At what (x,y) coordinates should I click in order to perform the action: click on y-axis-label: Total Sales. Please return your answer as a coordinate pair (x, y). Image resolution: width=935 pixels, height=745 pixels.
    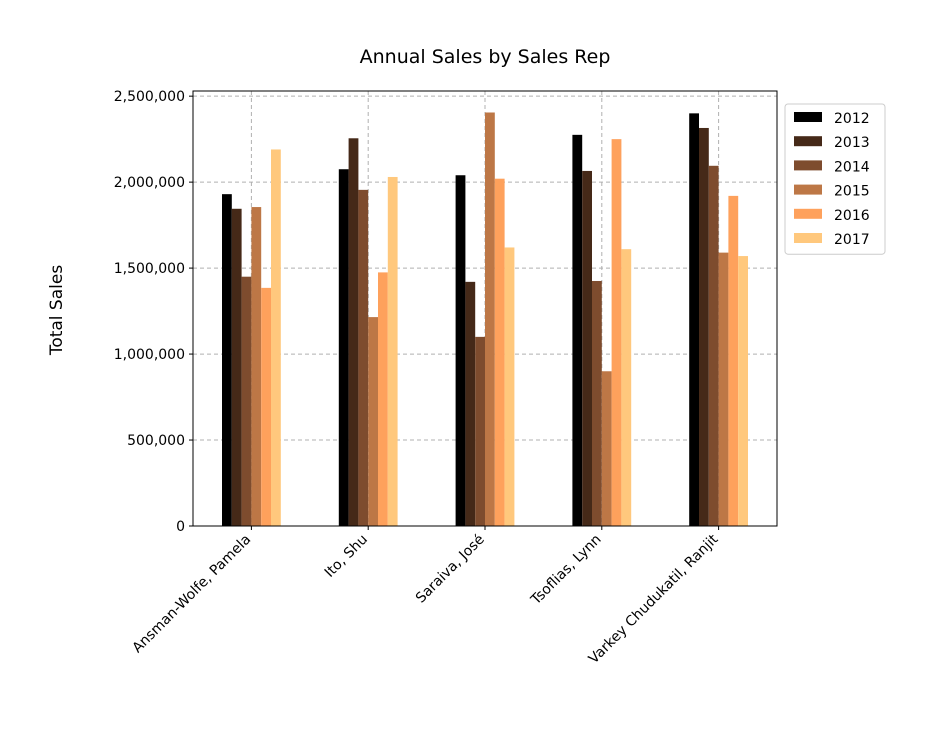
    Looking at the image, I should click on (57, 310).